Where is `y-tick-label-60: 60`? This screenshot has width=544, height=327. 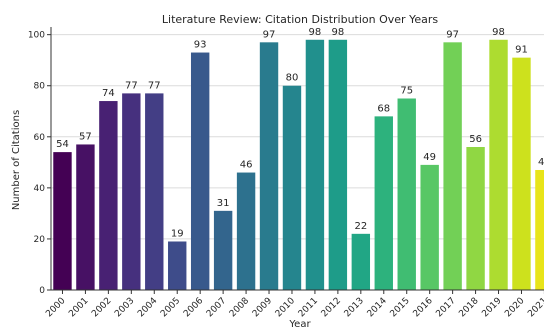 y-tick-label-60: 60 is located at coordinates (40, 138).